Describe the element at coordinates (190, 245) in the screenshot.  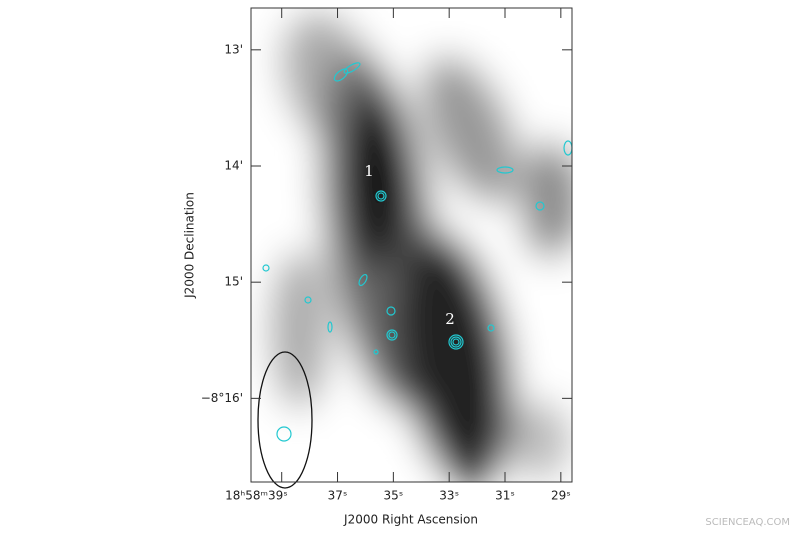
I see `y-axis-title: J2000 Declination` at that location.